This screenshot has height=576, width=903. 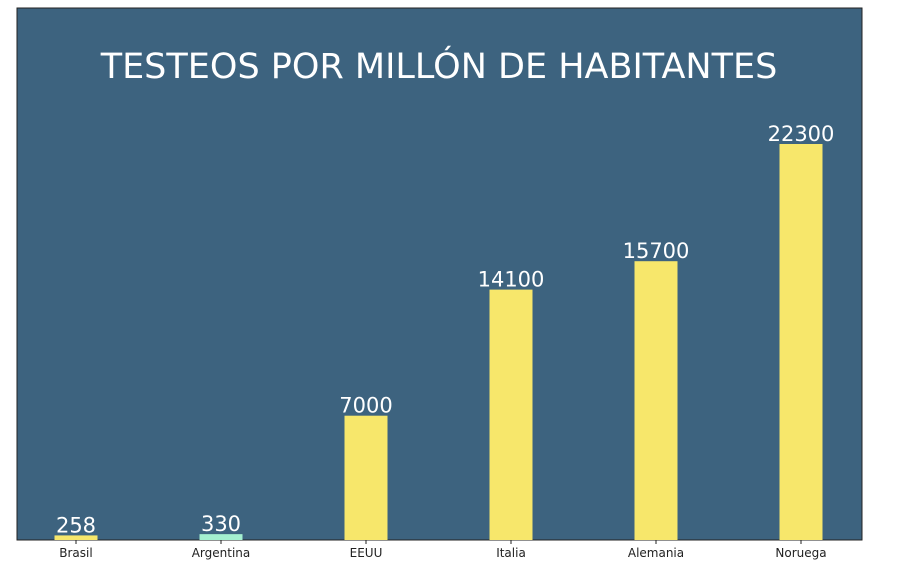 What do you see at coordinates (656, 251) in the screenshot?
I see `data-label-alemania: 15700` at bounding box center [656, 251].